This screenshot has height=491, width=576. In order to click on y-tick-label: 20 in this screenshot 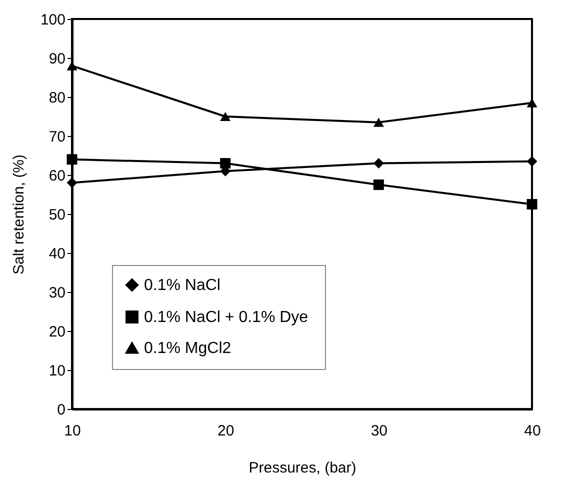, I will do `click(57, 332)`.